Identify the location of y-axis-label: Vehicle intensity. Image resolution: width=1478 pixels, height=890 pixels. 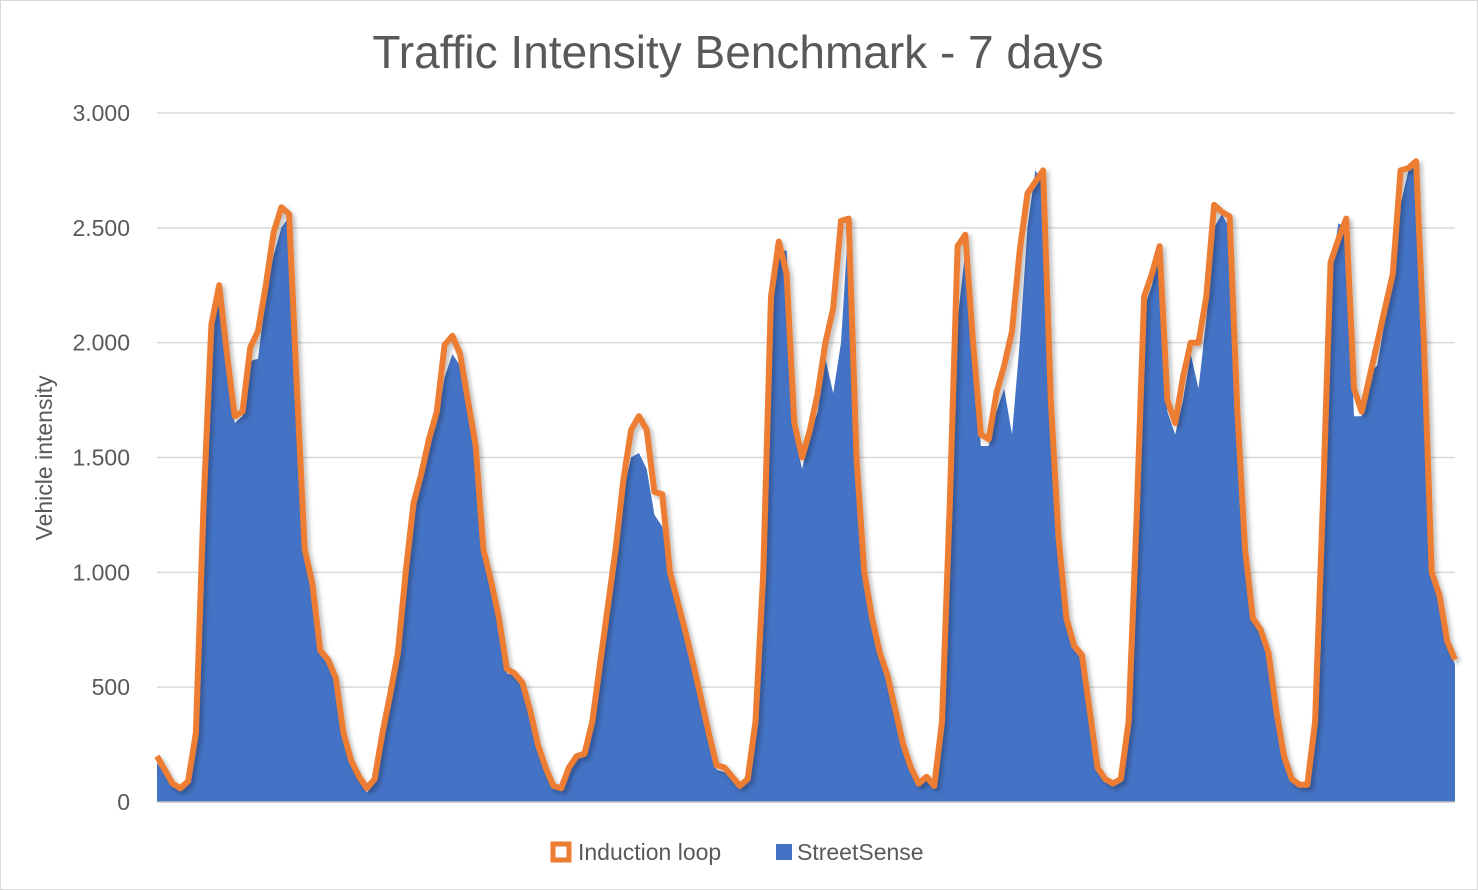
(44, 457).